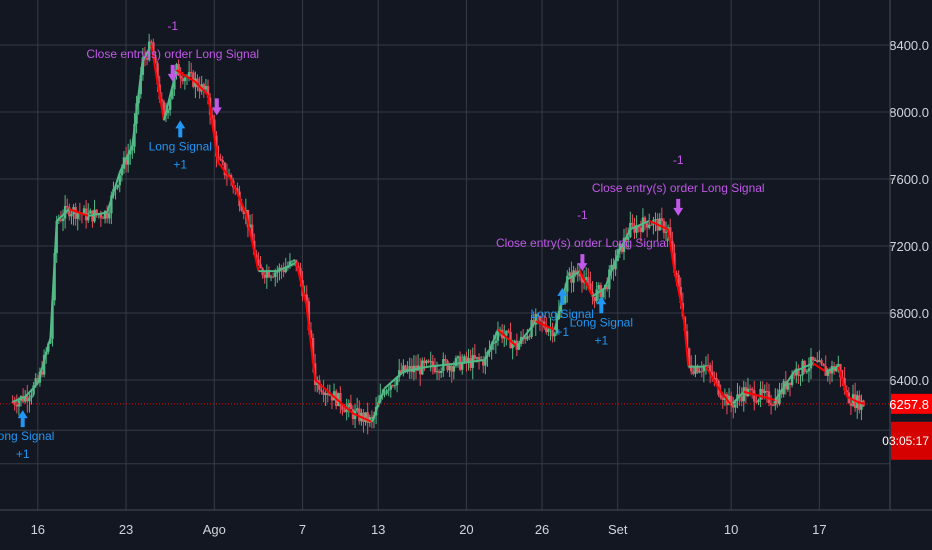 This screenshot has height=550, width=932. Describe the element at coordinates (302, 529) in the screenshot. I see `time-tick-label: 7` at that location.